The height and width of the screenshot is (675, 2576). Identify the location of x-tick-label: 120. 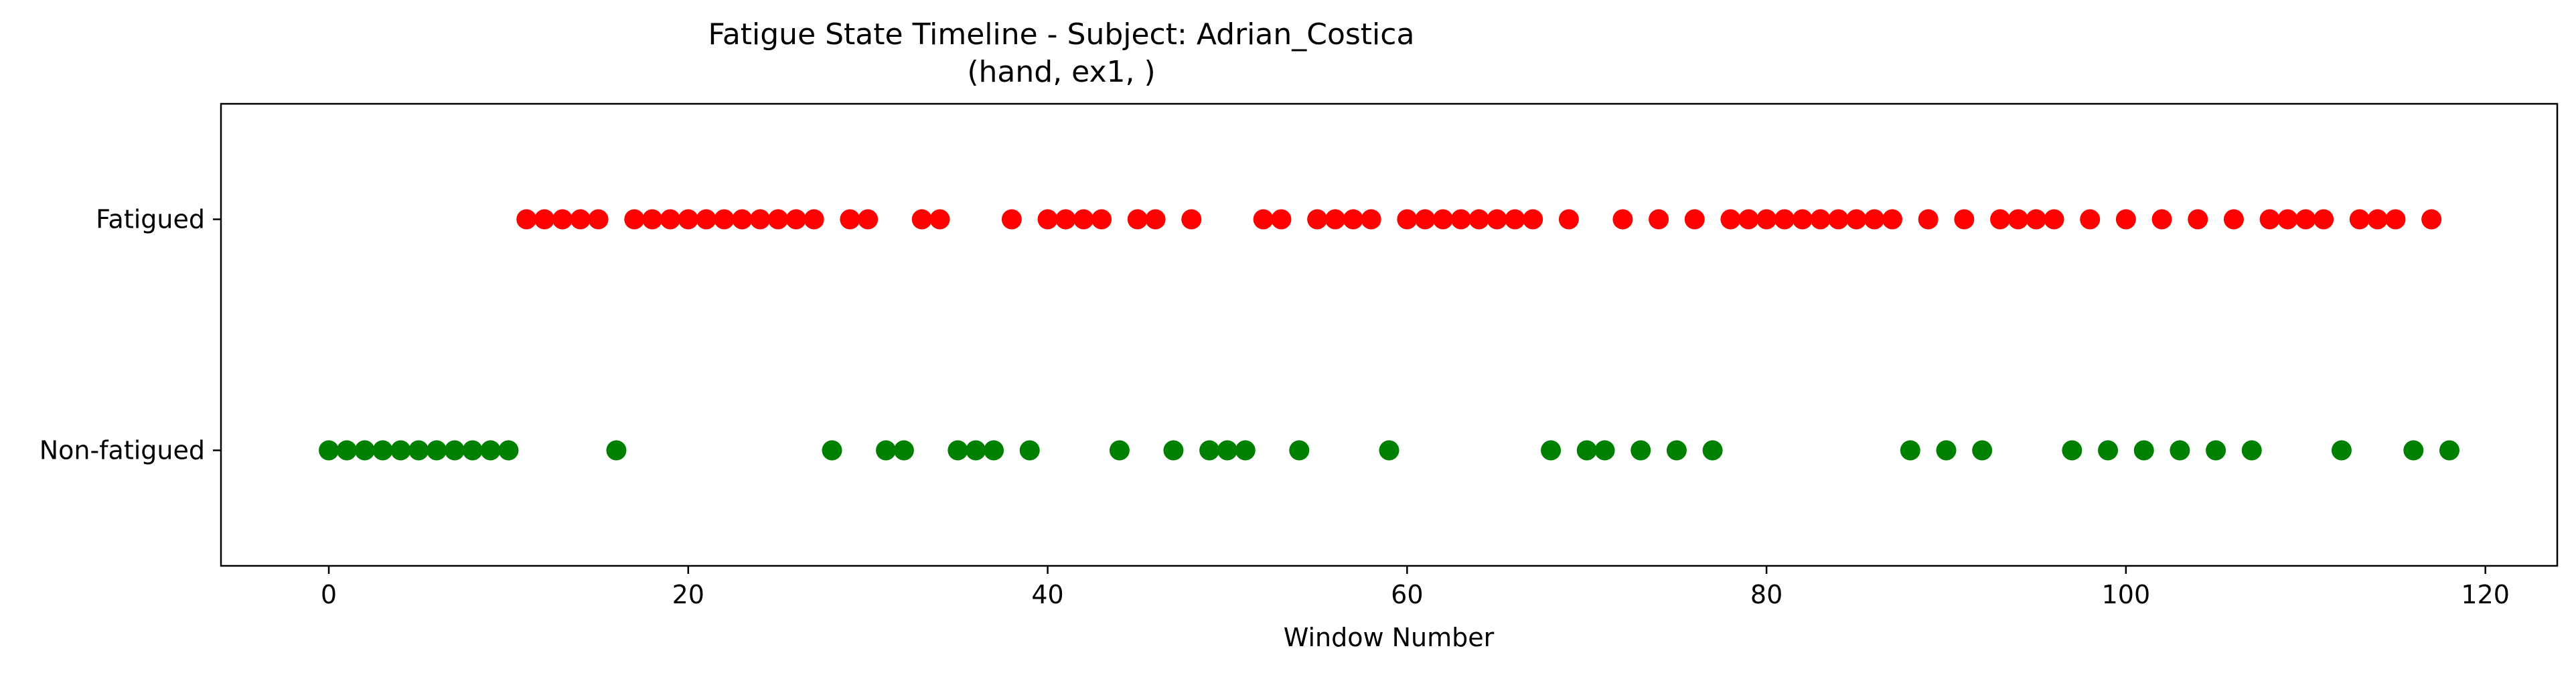
(2485, 594).